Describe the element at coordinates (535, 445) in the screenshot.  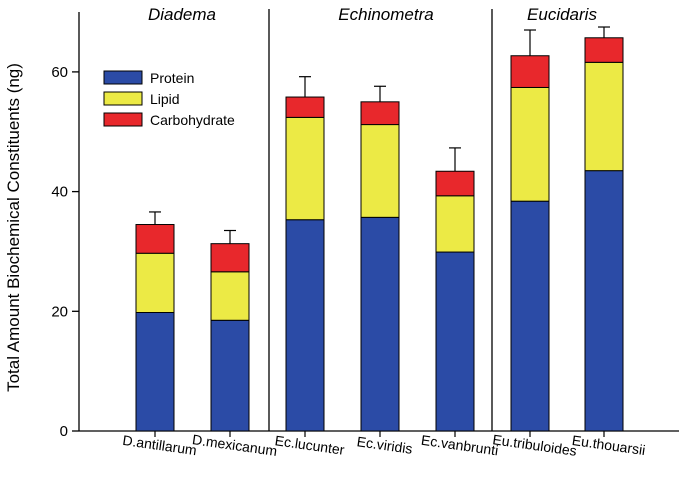
I see `x-tick-label: Eu.tribuloides` at that location.